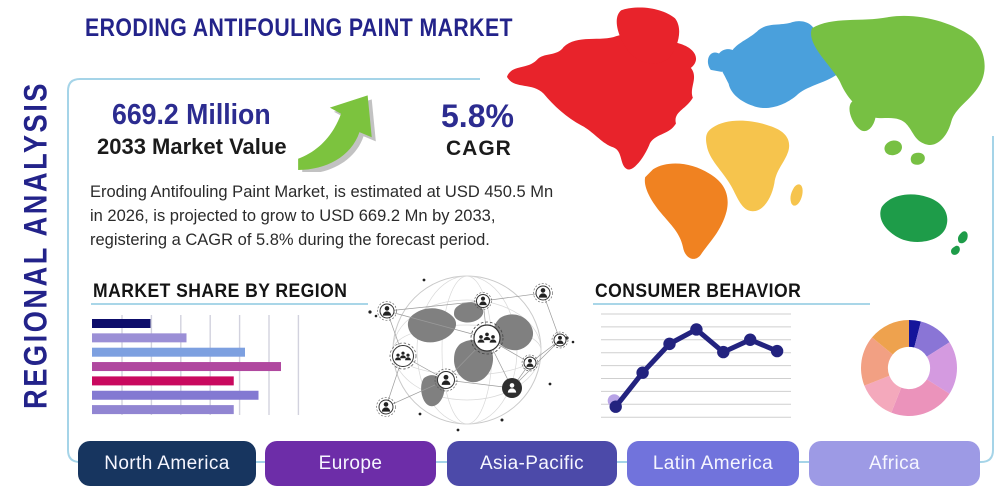  I want to click on globe-landmasses, so click(470, 354).